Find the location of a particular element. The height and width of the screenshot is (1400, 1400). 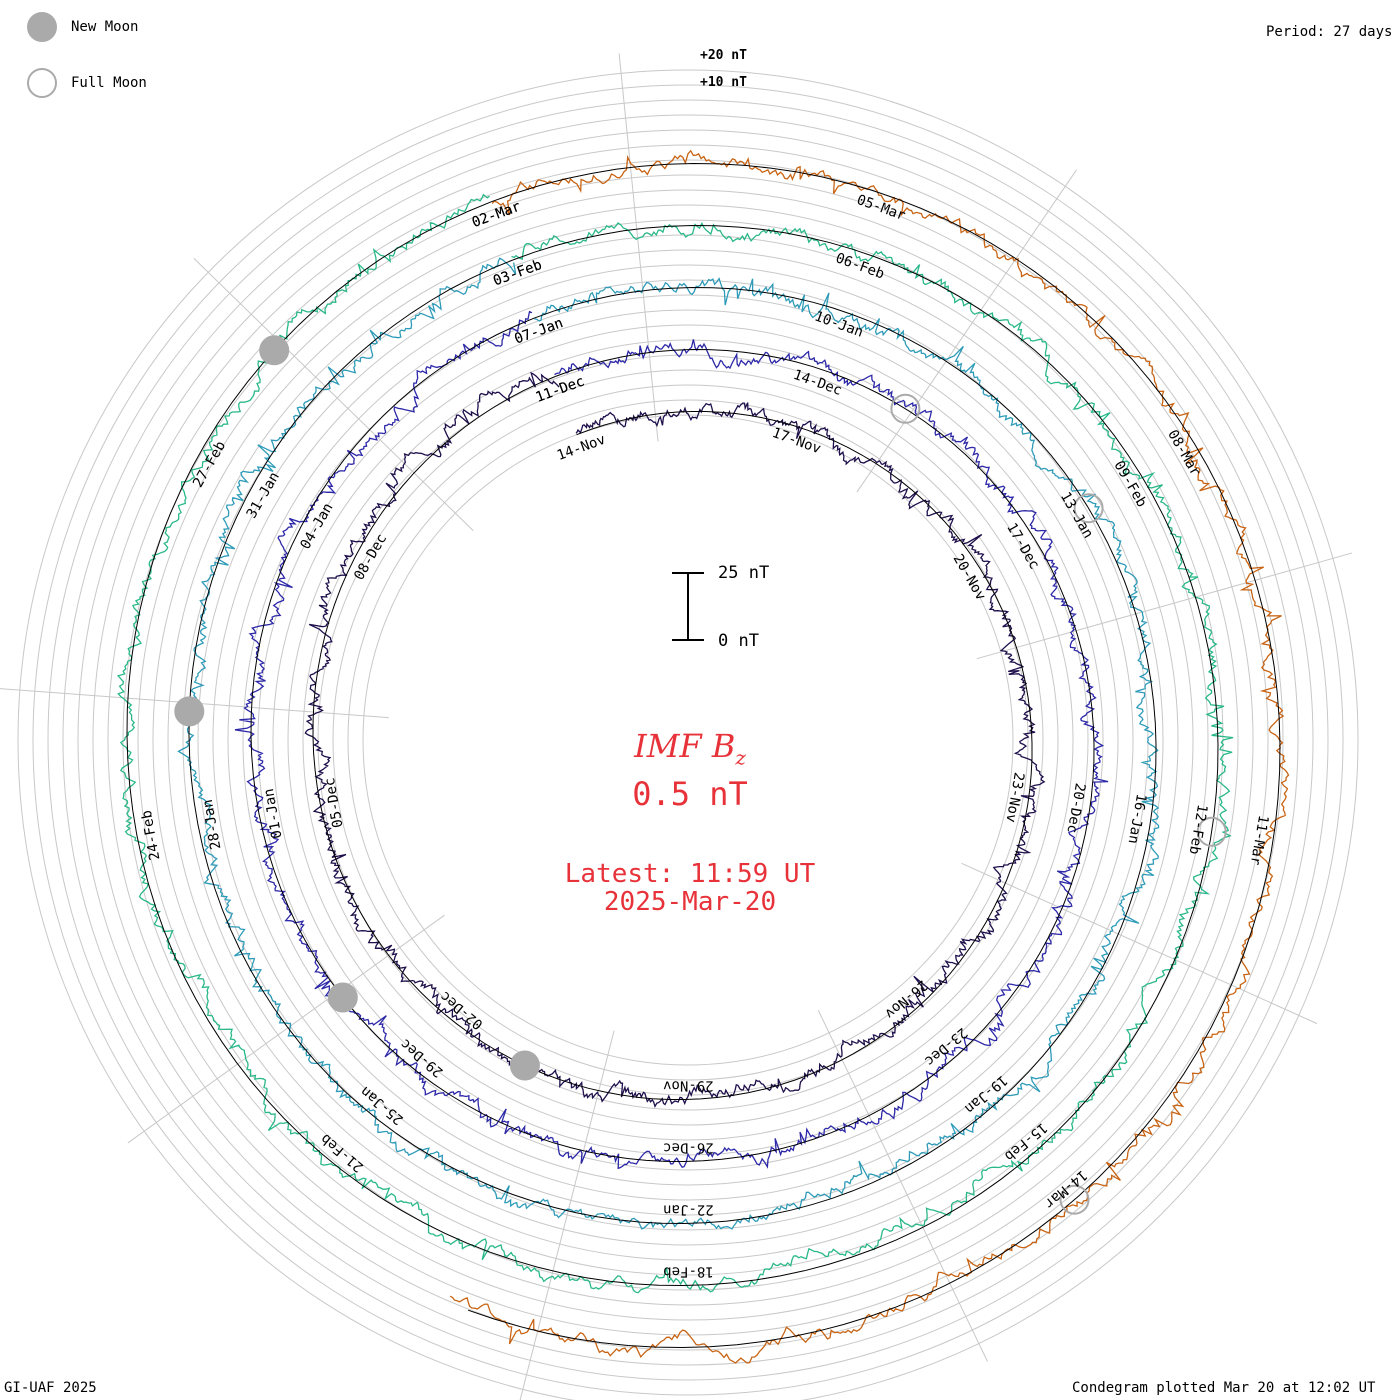

date-label: 11-Mar is located at coordinates (1259, 840).